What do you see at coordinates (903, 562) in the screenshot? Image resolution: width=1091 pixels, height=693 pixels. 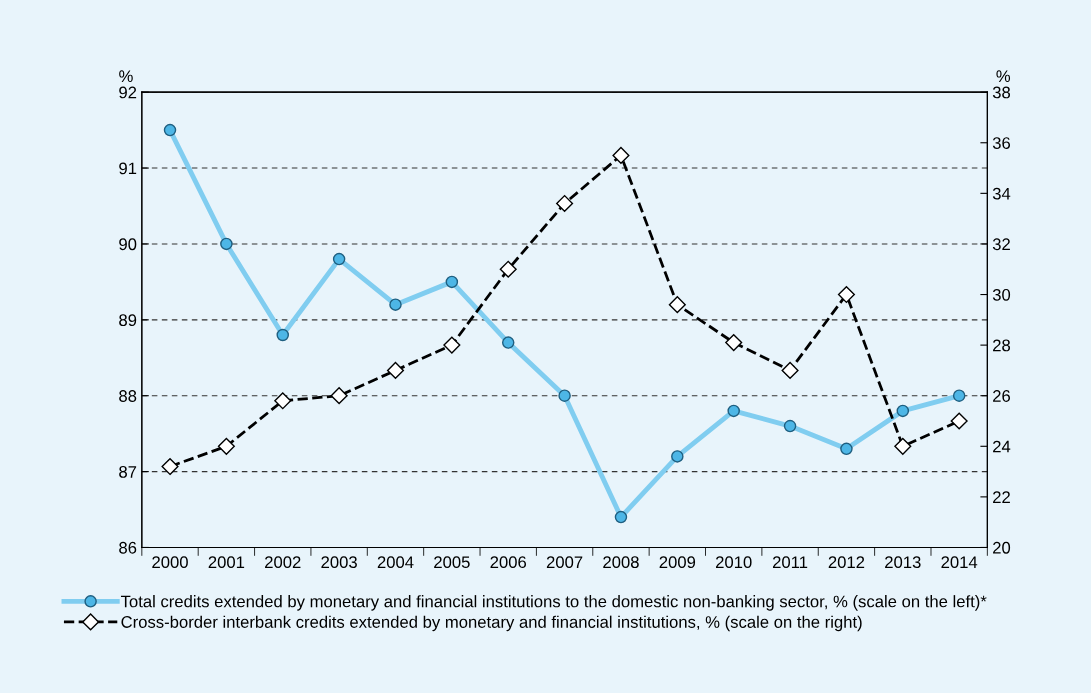 I see `x-tick-label: 2013` at bounding box center [903, 562].